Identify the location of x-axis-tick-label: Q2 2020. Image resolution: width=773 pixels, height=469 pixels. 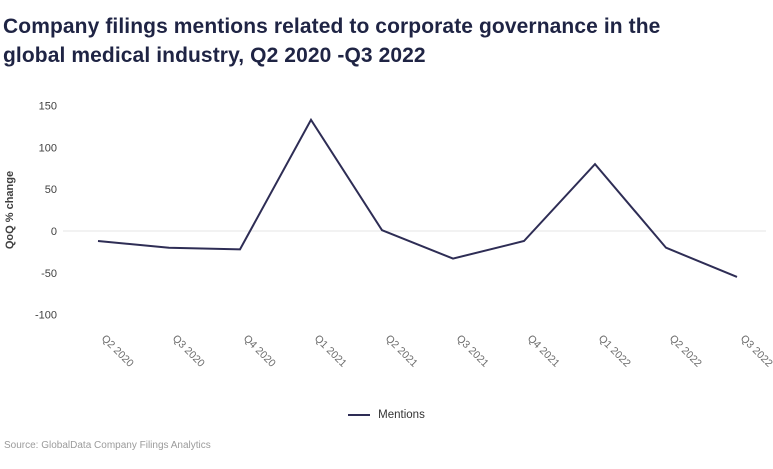
(117, 351).